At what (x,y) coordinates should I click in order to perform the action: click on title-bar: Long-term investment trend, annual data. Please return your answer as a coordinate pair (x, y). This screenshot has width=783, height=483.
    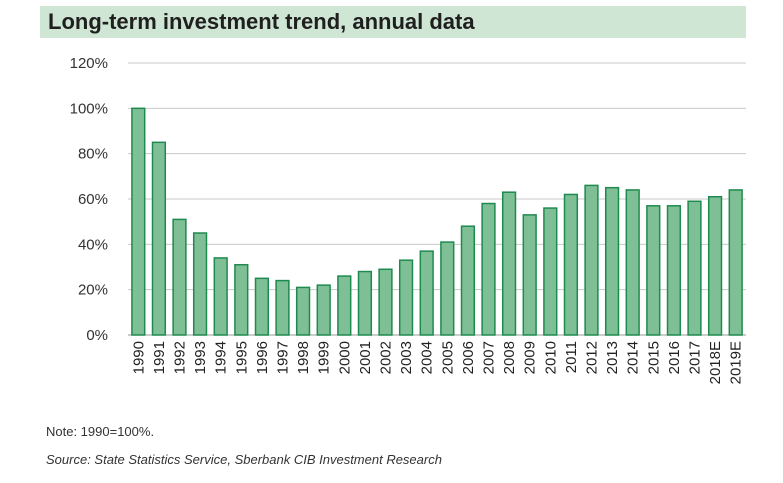
    Looking at the image, I should click on (393, 22).